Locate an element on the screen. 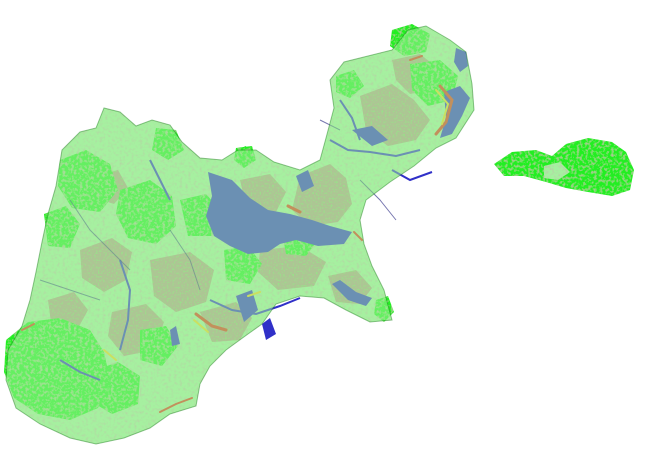  east-island is located at coordinates (564, 167).